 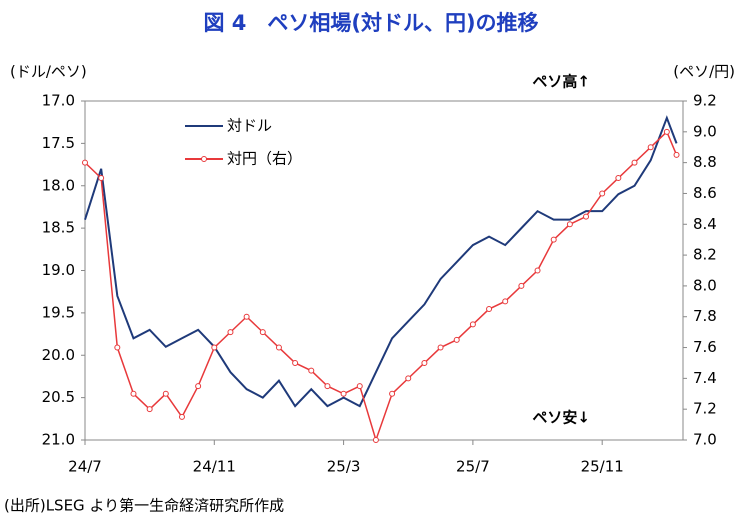 I want to click on annotation: ペソ高↑, so click(x=561, y=82).